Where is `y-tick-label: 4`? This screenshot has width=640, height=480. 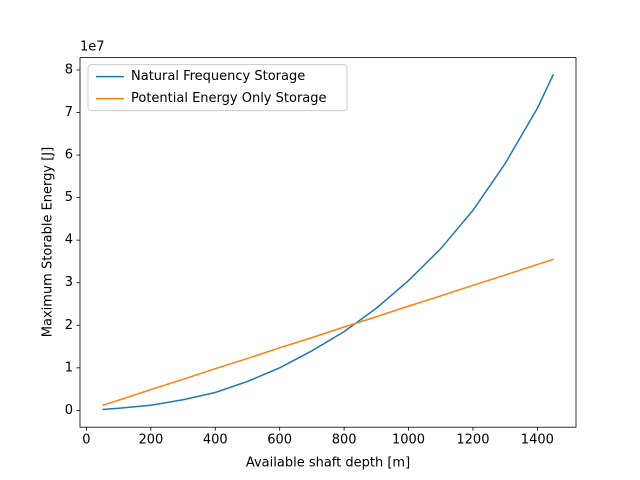
y-tick-label: 4 is located at coordinates (69, 240).